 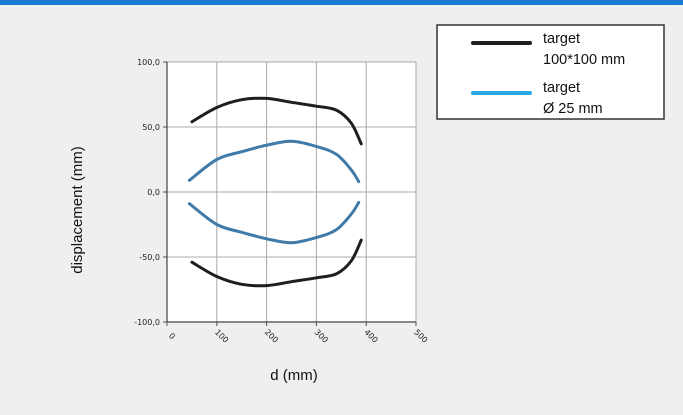 I want to click on x-axis-label: d (mm), so click(x=294, y=375).